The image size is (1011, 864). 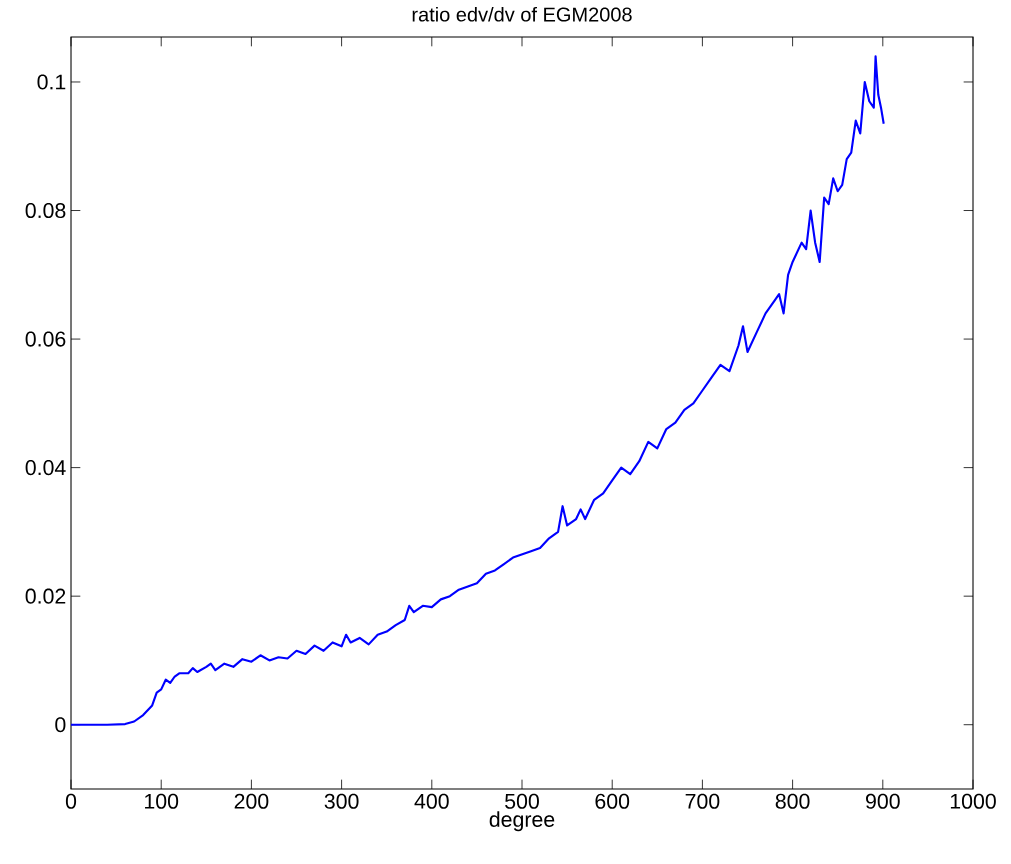 I want to click on x-tick-label: 0, so click(x=71, y=801).